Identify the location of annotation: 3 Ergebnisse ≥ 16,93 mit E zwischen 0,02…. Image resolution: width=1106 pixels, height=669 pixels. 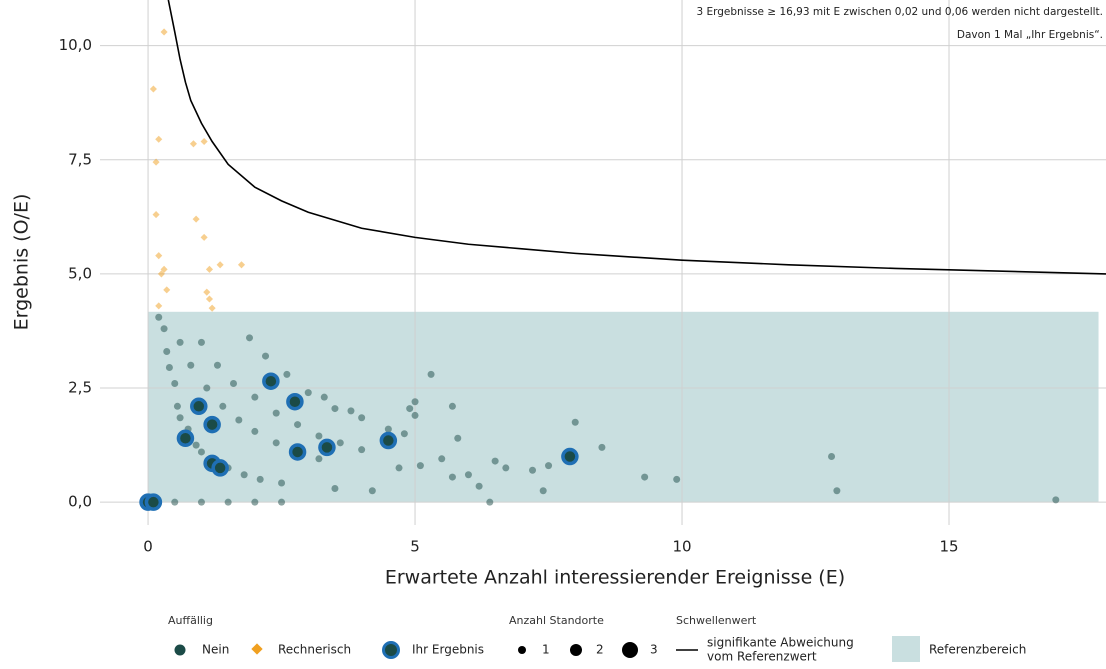
(899, 12).